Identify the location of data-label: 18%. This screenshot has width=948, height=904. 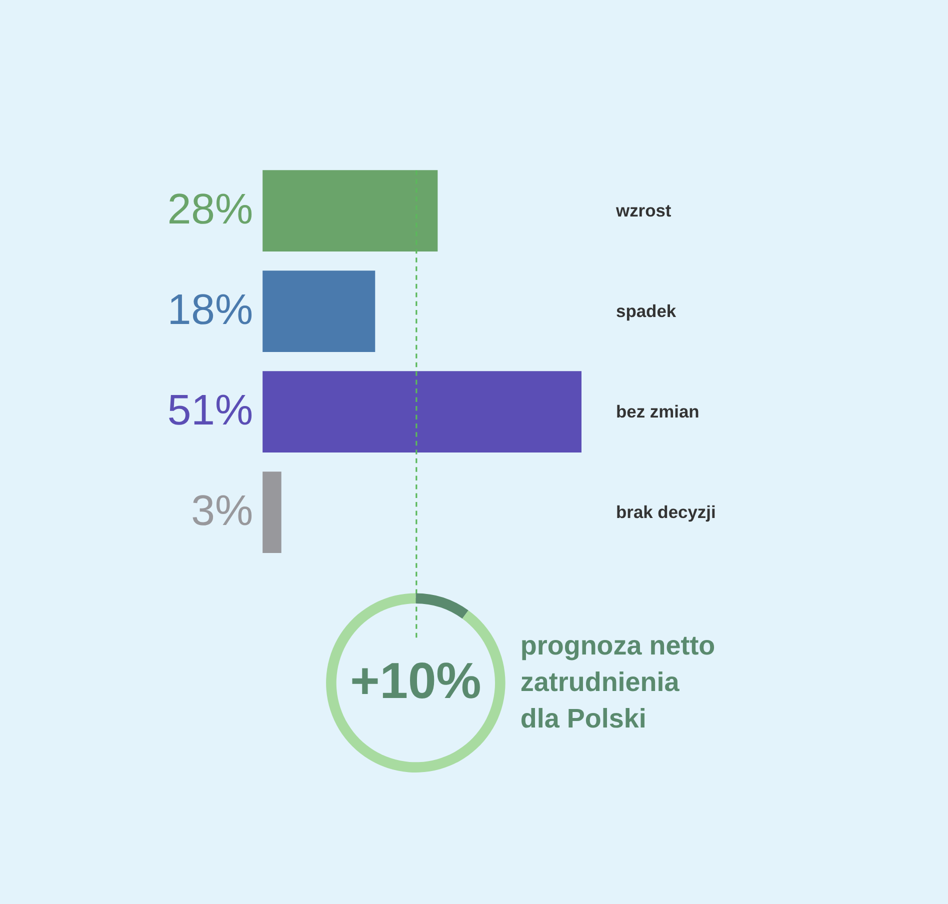
(210, 310).